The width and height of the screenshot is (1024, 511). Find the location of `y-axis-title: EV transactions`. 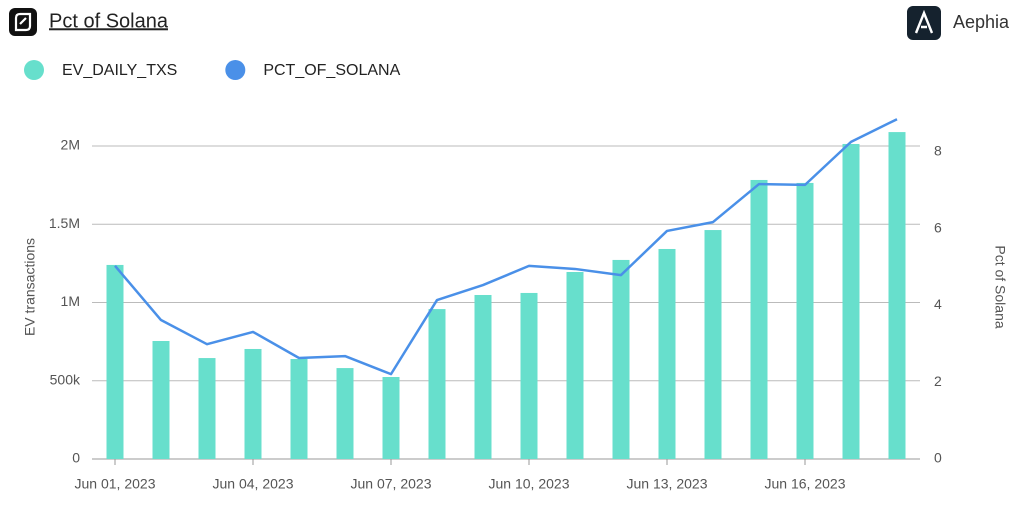

y-axis-title: EV transactions is located at coordinates (30, 287).